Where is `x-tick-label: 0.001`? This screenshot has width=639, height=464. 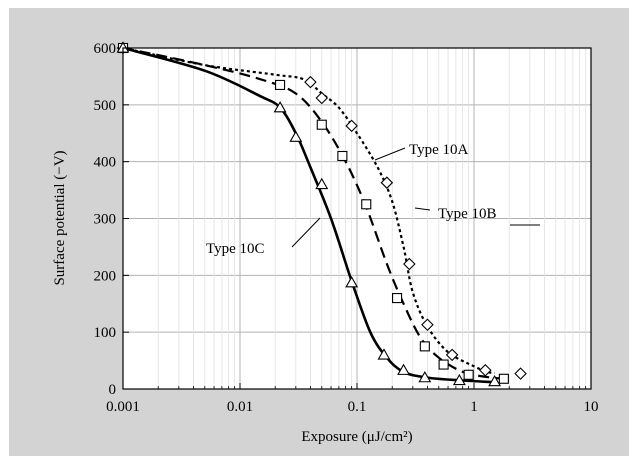
x-tick-label: 0.001 is located at coordinates (123, 407).